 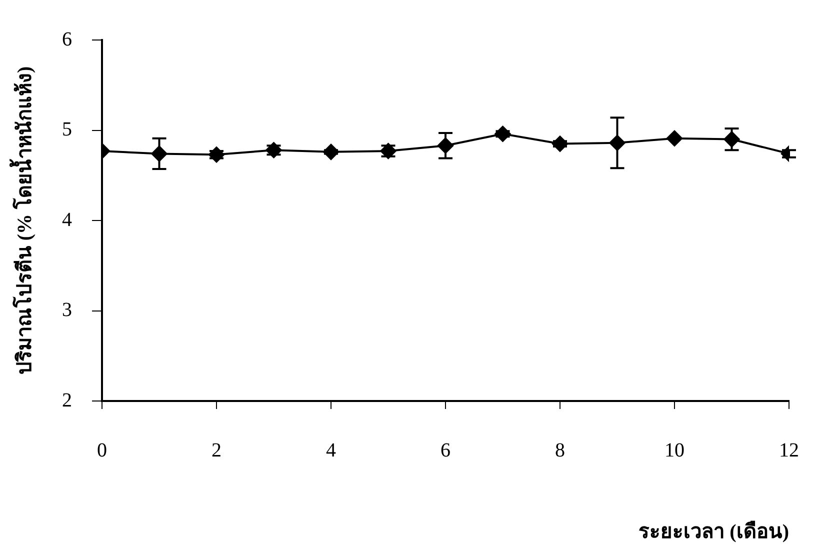 I want to click on x-tick-label: 2, so click(x=217, y=450).